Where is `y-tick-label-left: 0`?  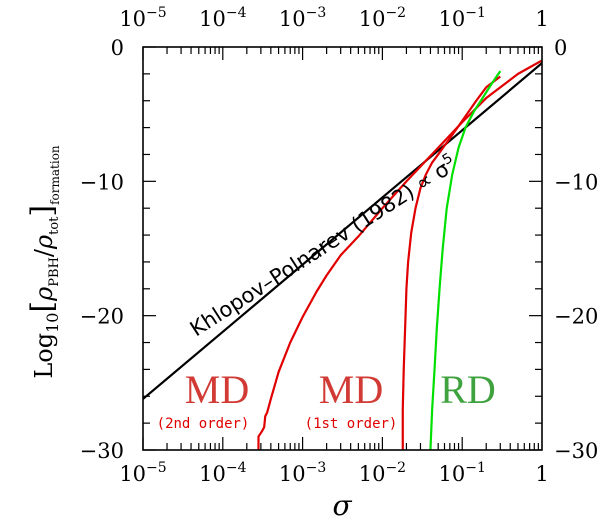
y-tick-label-left: 0 is located at coordinates (117, 48).